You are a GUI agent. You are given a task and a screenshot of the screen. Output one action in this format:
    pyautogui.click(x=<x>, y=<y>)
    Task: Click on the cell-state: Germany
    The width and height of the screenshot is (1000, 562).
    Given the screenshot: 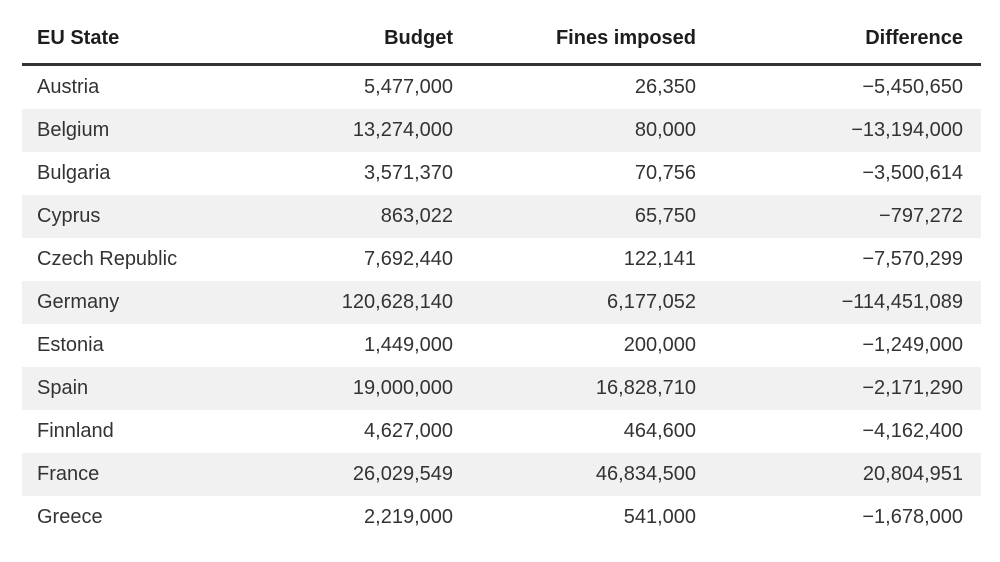 What is the action you would take?
    pyautogui.click(x=78, y=302)
    